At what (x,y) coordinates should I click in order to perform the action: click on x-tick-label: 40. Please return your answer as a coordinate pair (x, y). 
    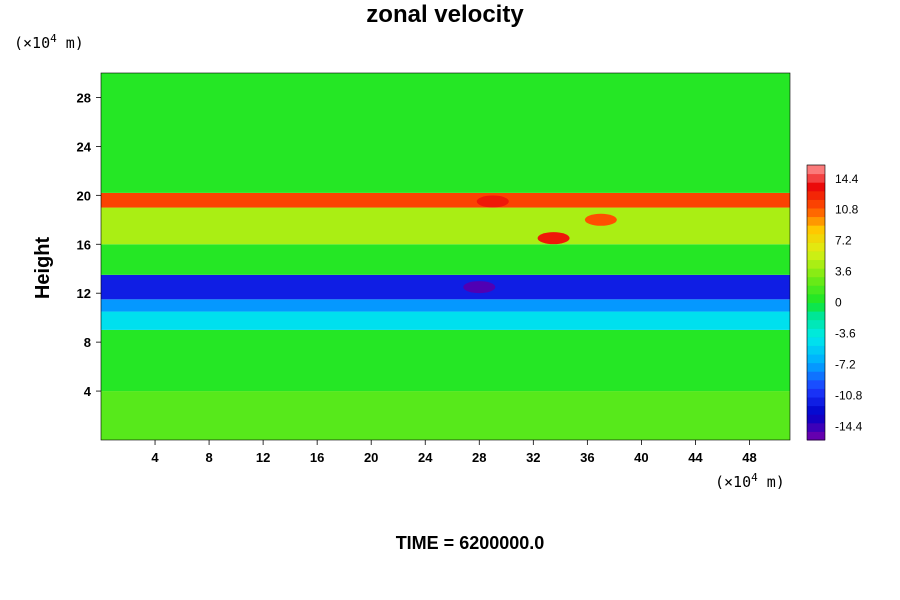
    Looking at the image, I should click on (641, 457).